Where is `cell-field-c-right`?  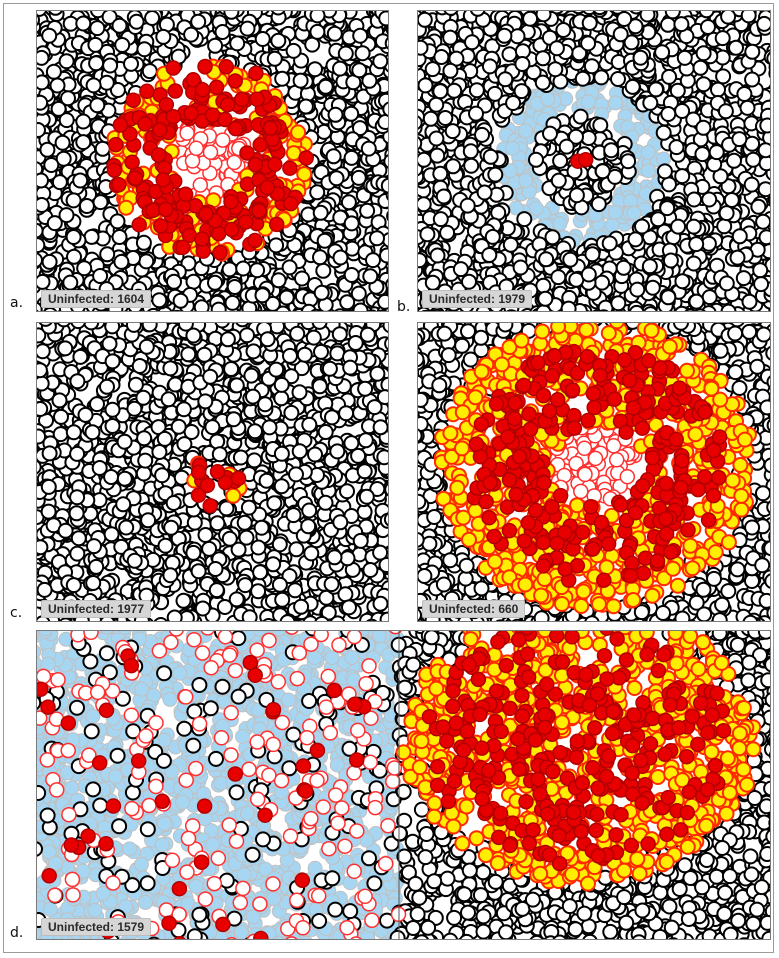 cell-field-c-right is located at coordinates (594, 472).